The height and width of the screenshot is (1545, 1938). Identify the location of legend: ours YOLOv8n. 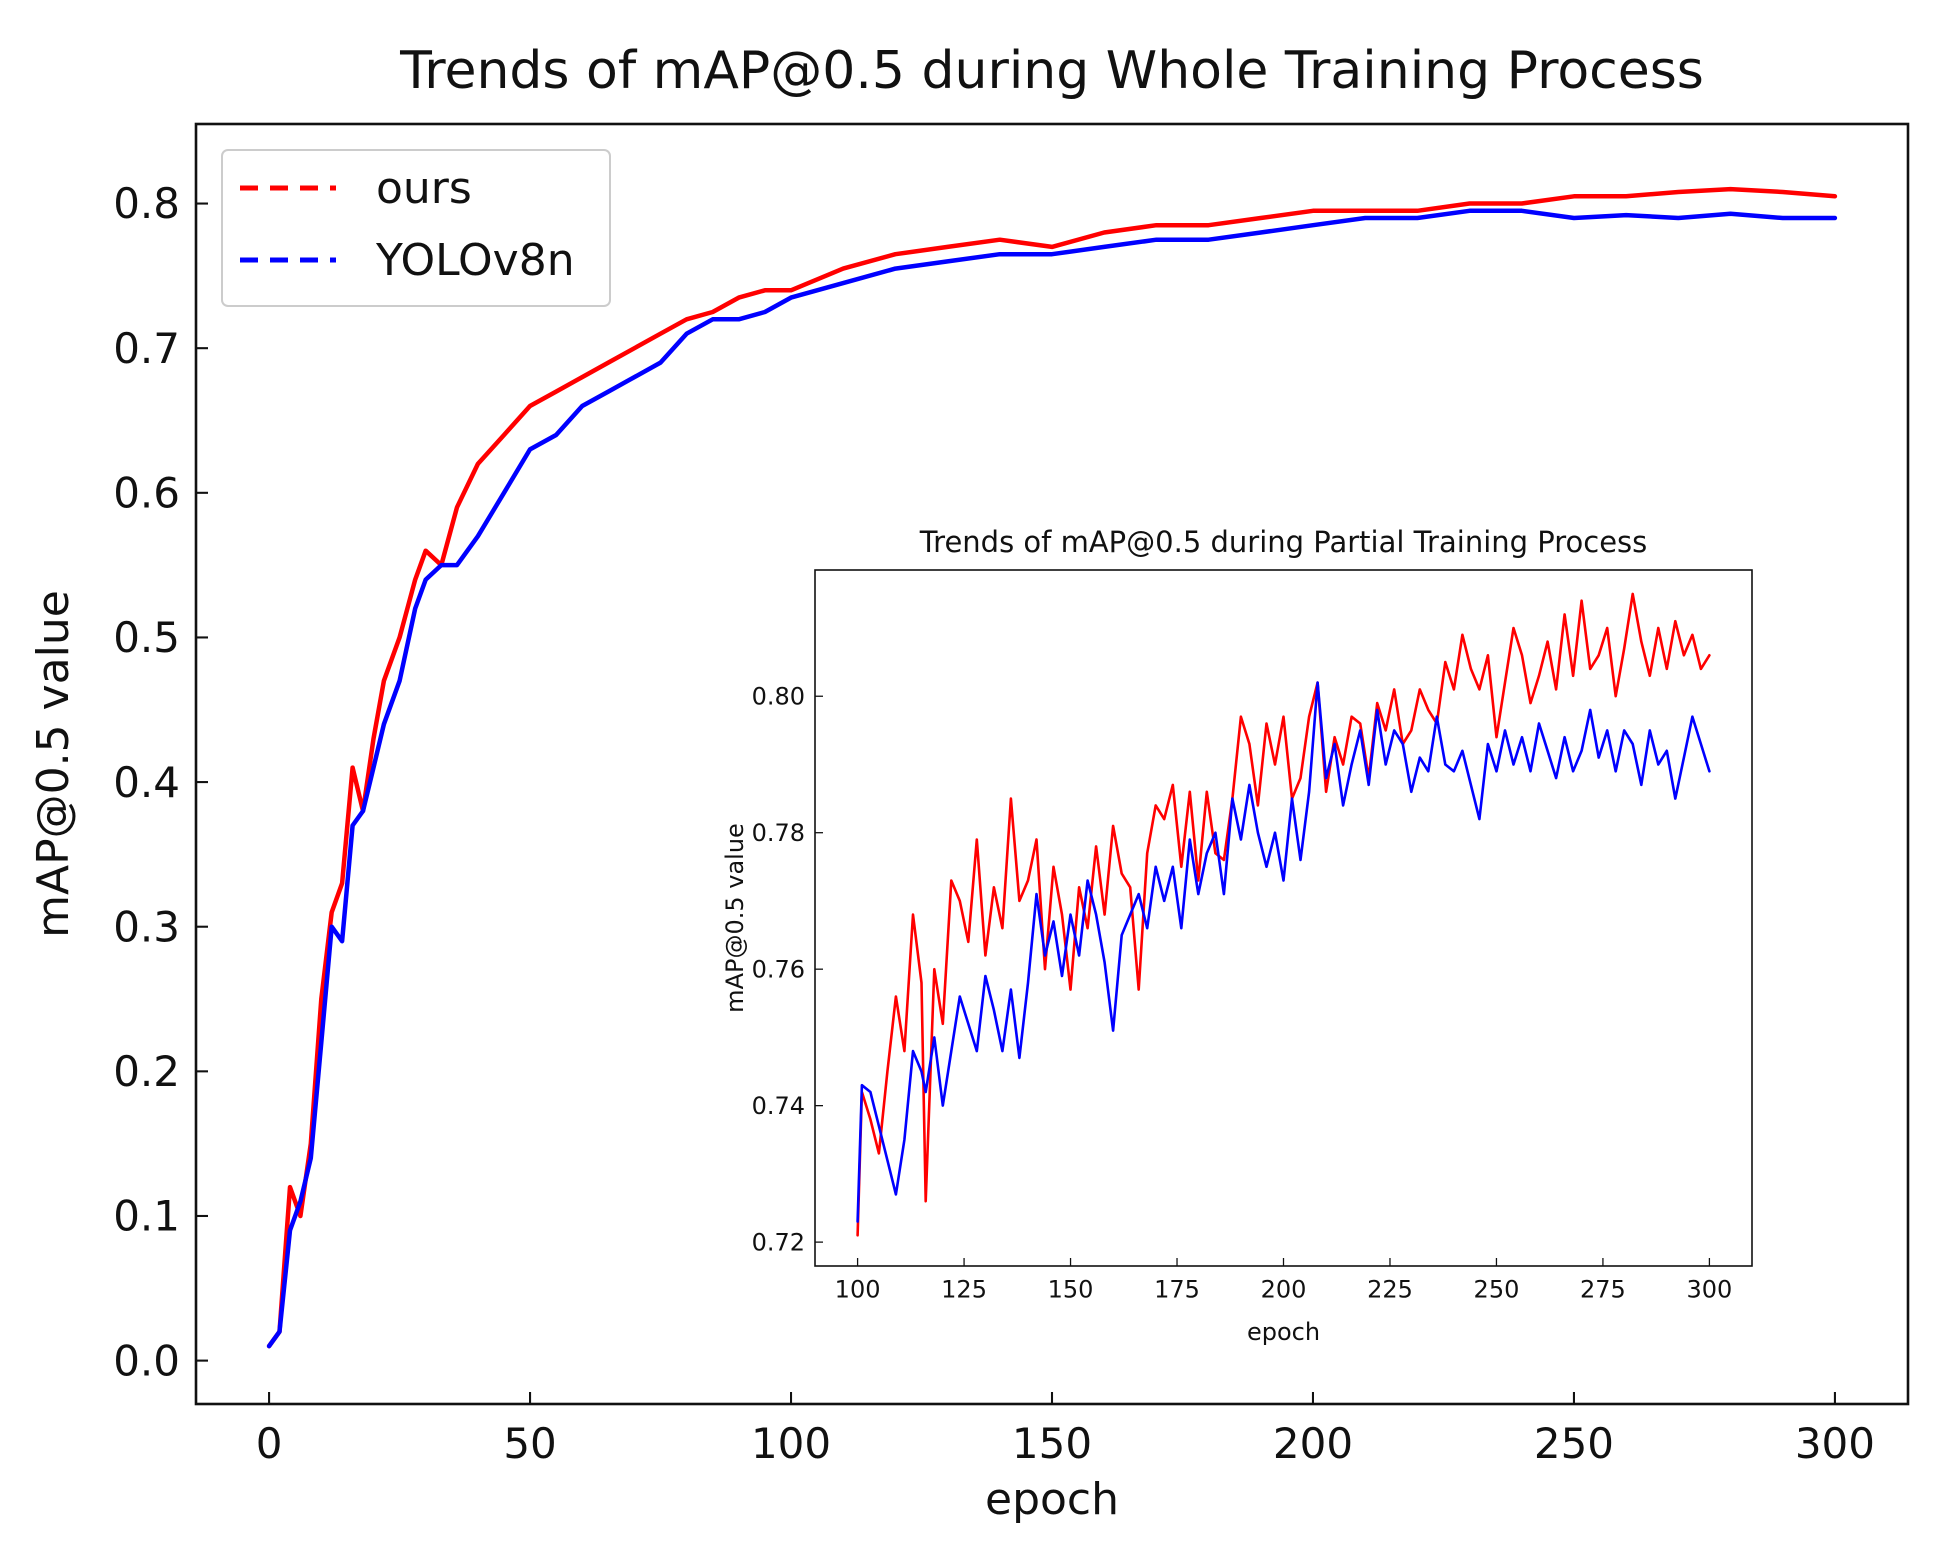
(416, 228).